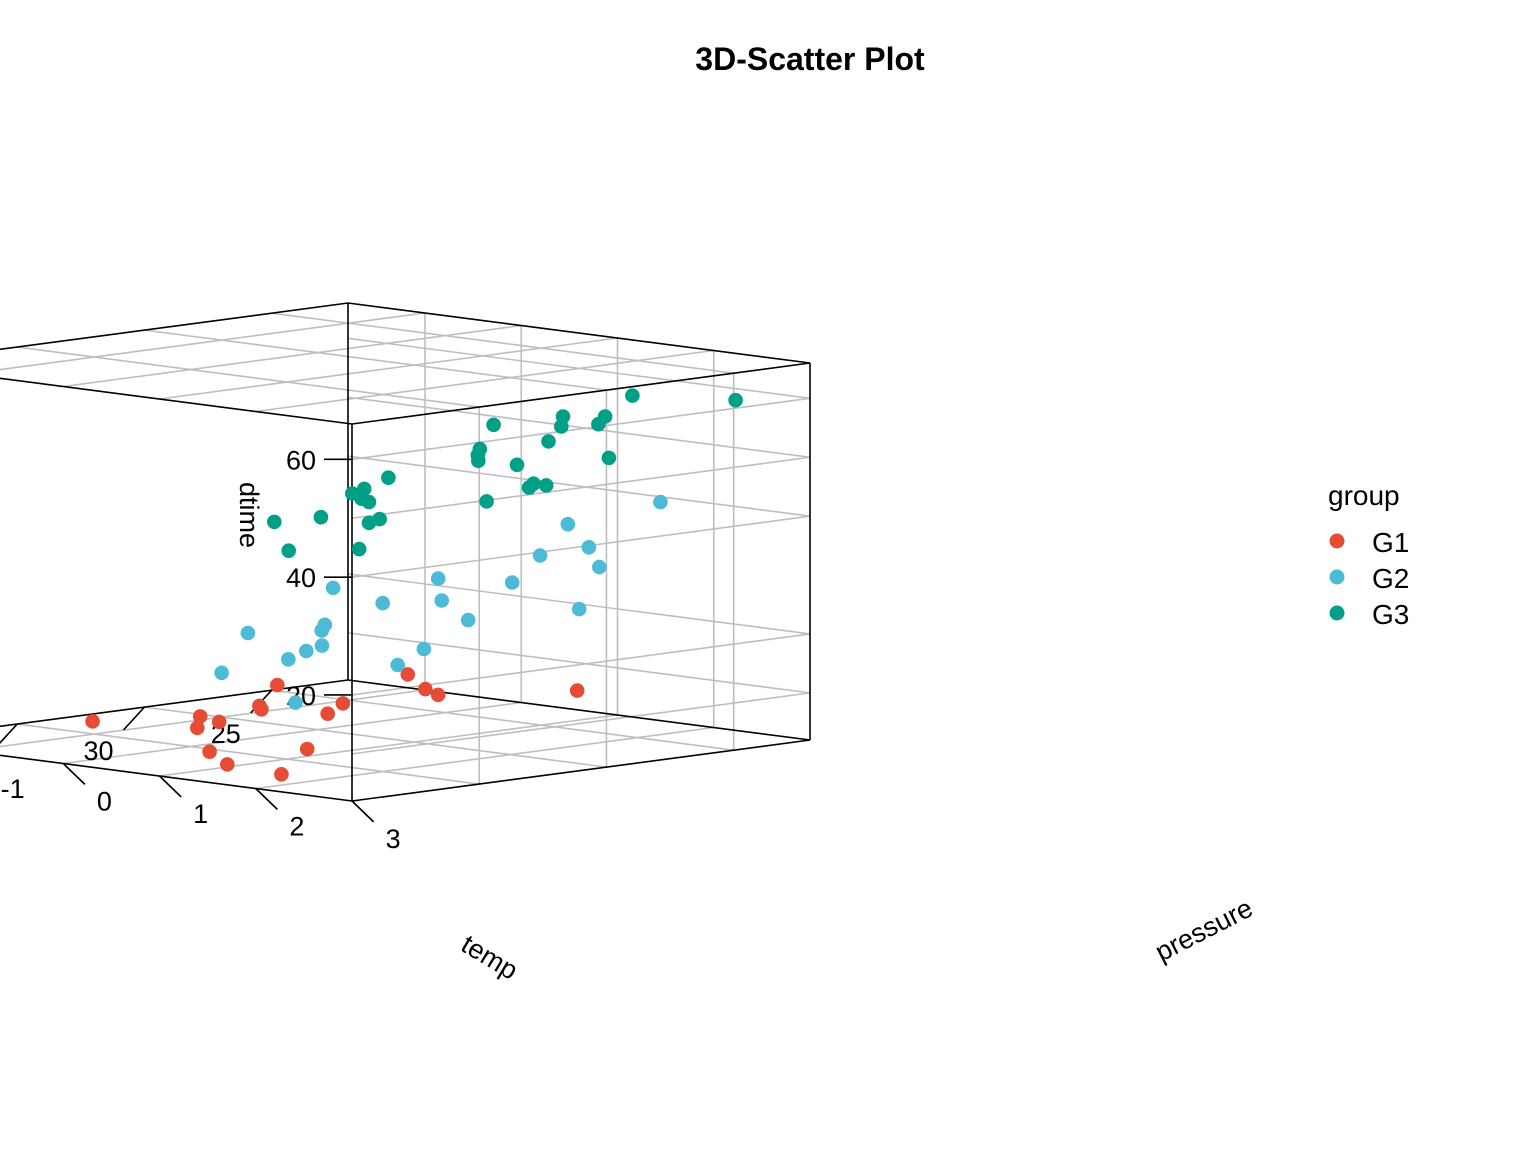  Describe the element at coordinates (1337, 541) in the screenshot. I see `legend-marker-g1` at that location.